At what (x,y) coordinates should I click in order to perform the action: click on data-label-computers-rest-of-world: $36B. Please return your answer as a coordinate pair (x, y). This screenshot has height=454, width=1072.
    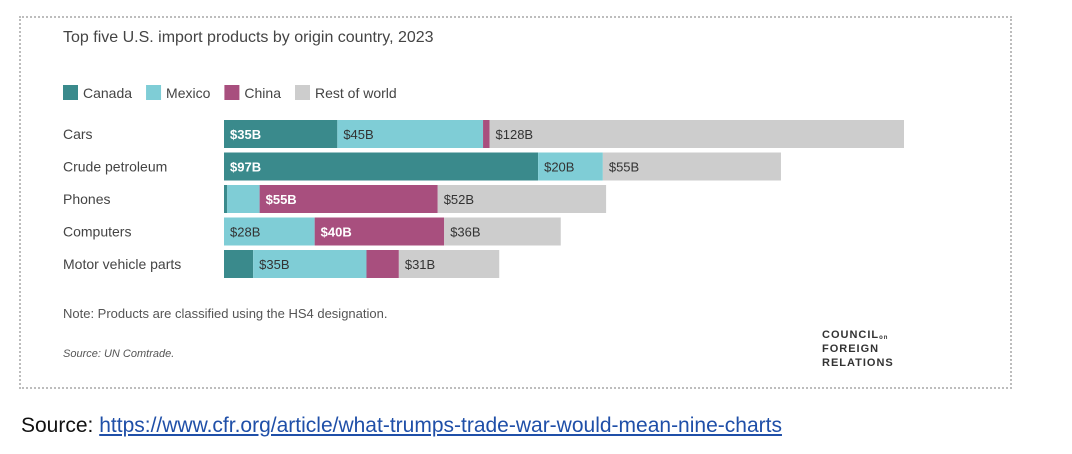
    Looking at the image, I should click on (465, 232).